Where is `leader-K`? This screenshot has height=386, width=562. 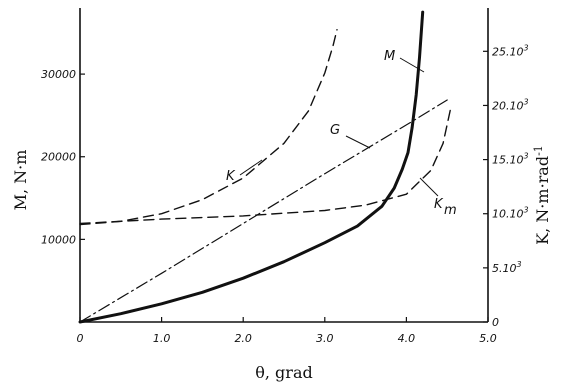 leader-K is located at coordinates (251, 167).